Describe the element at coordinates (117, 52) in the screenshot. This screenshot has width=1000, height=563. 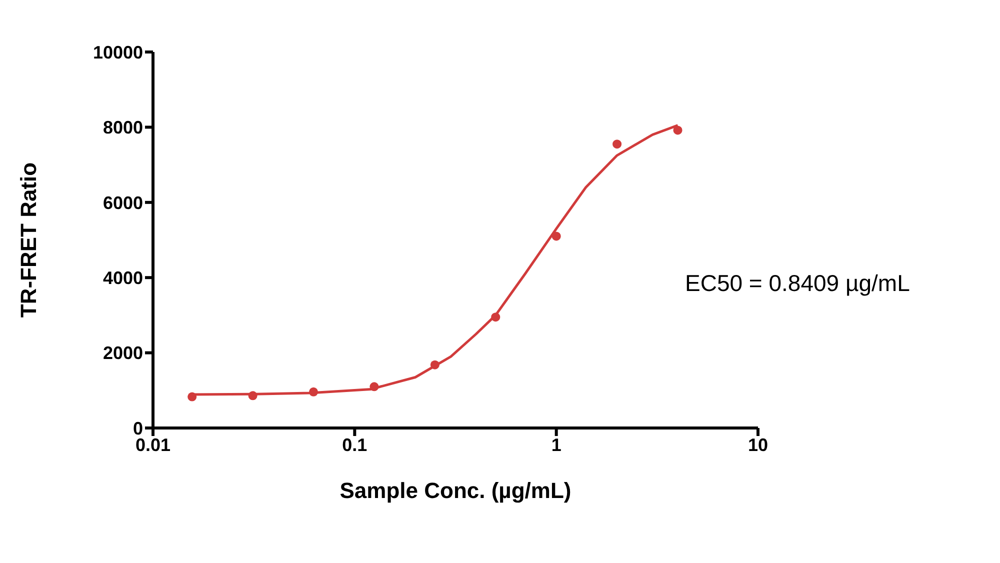
I see `y-tick-label: 10000` at that location.